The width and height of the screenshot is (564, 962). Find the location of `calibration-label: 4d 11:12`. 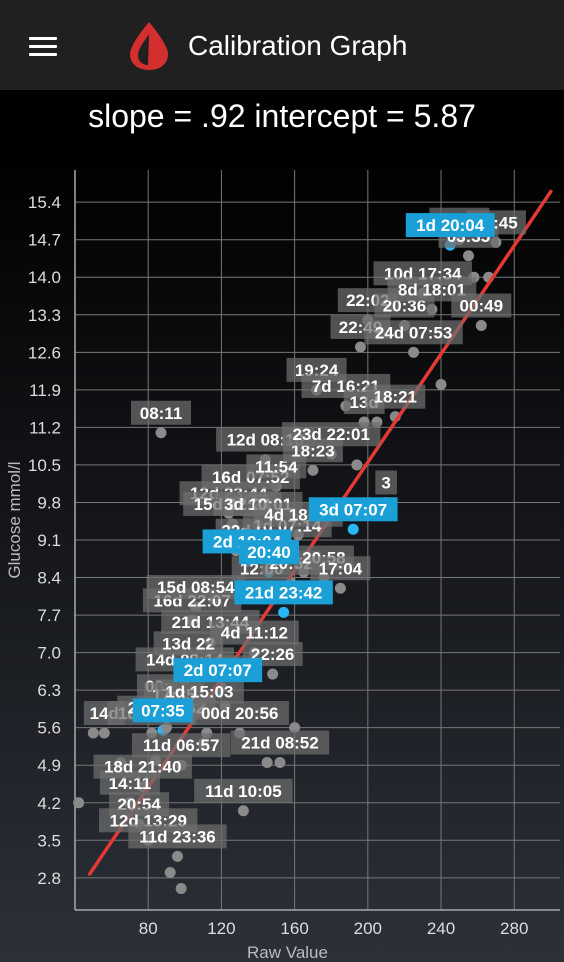

calibration-label: 4d 11:12 is located at coordinates (254, 632).